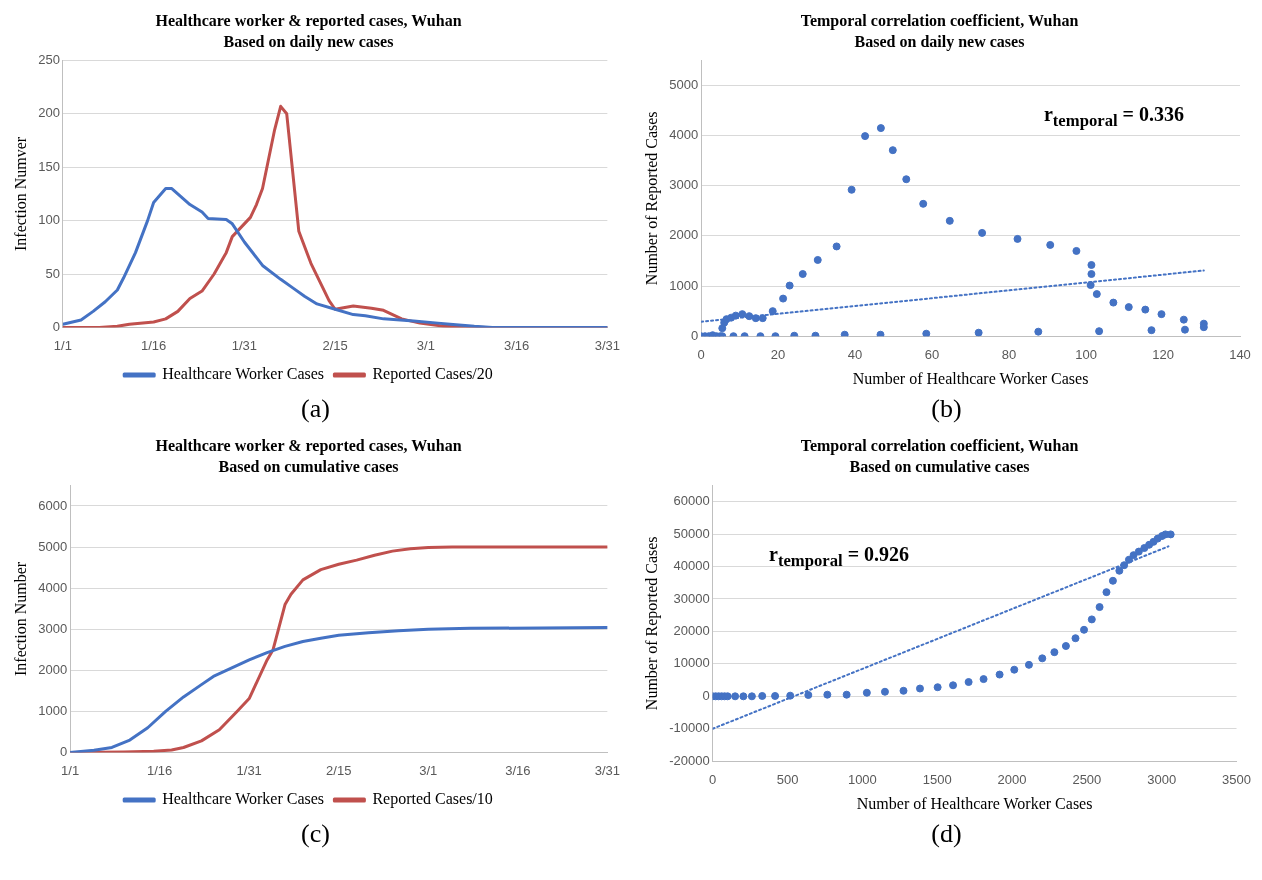  What do you see at coordinates (689, 728) in the screenshot?
I see `y-tick-label: -10000` at bounding box center [689, 728].